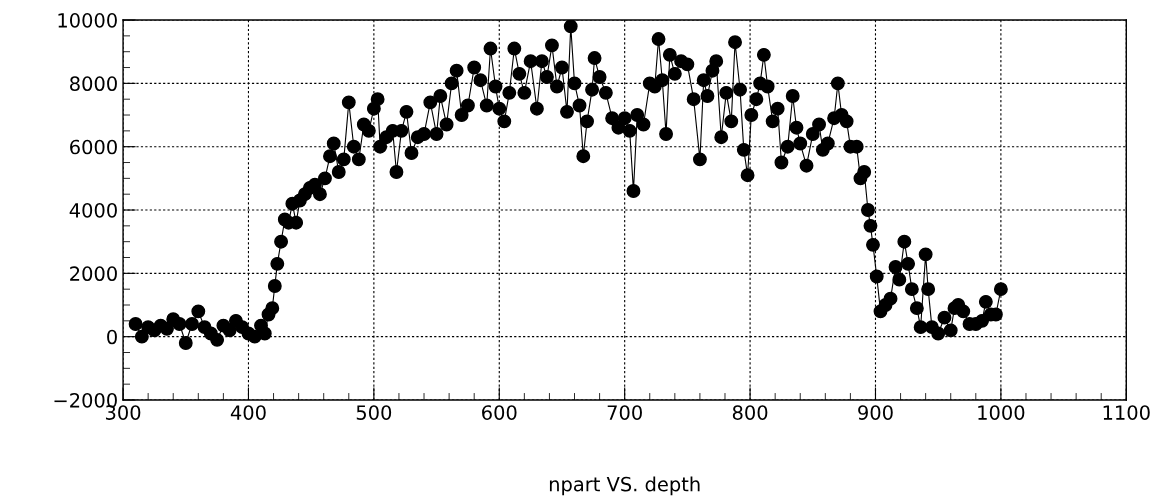 This screenshot has height=501, width=1172. Describe the element at coordinates (93, 210) in the screenshot. I see `y-tick-label: 4000` at that location.